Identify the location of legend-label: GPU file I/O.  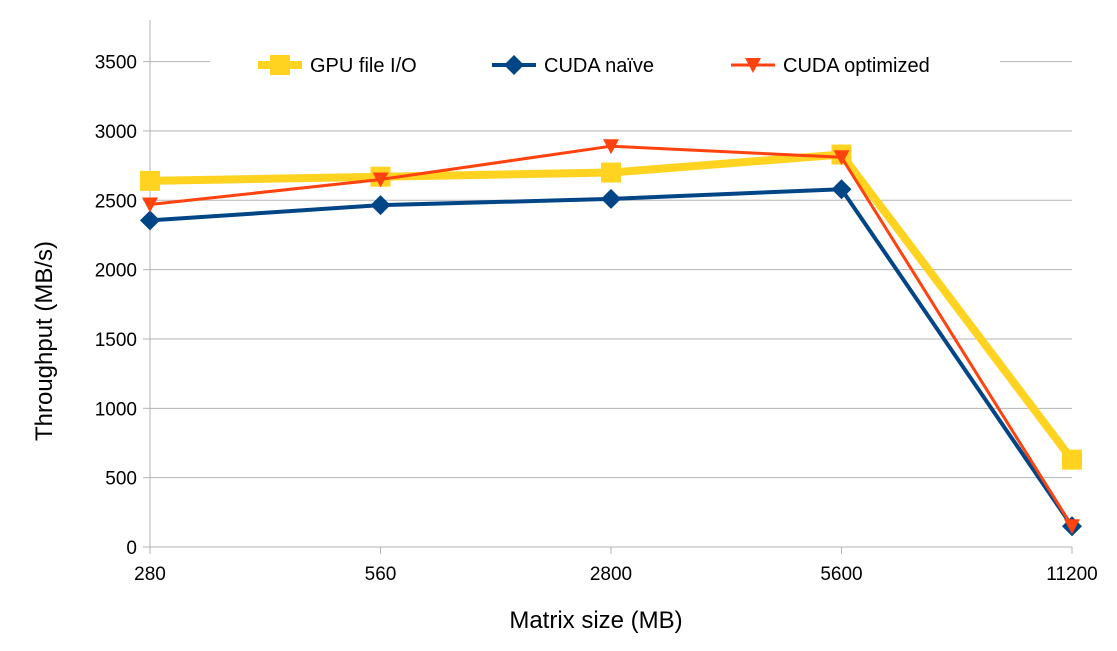
(363, 66).